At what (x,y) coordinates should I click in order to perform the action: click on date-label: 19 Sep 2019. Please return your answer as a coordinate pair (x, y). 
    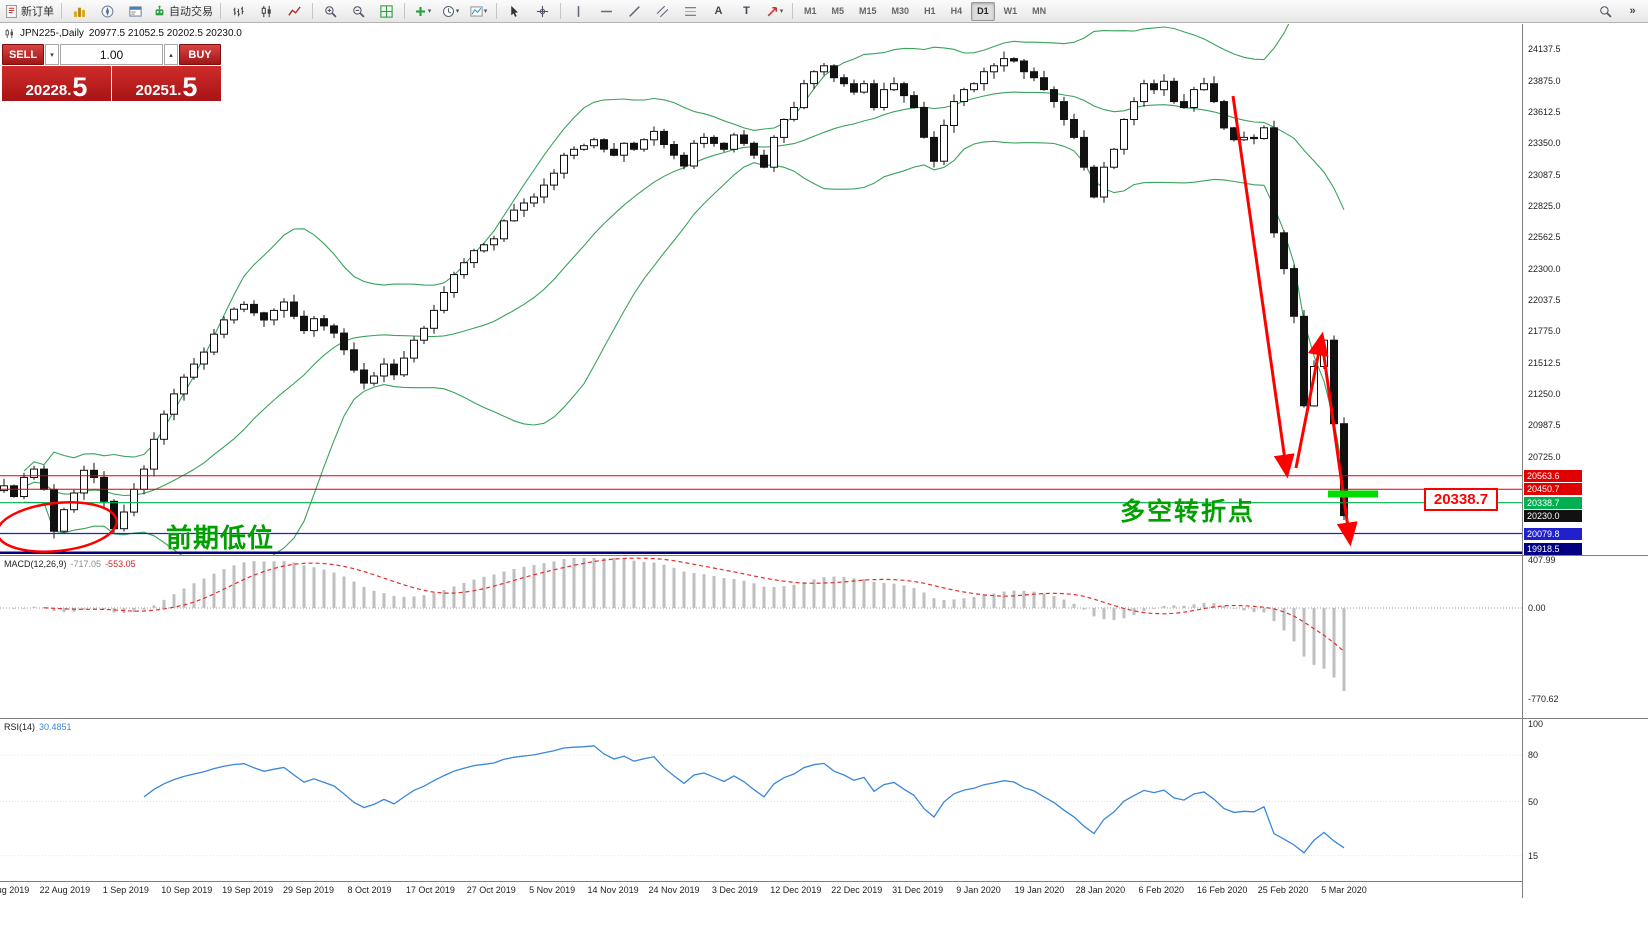
    Looking at the image, I should click on (248, 890).